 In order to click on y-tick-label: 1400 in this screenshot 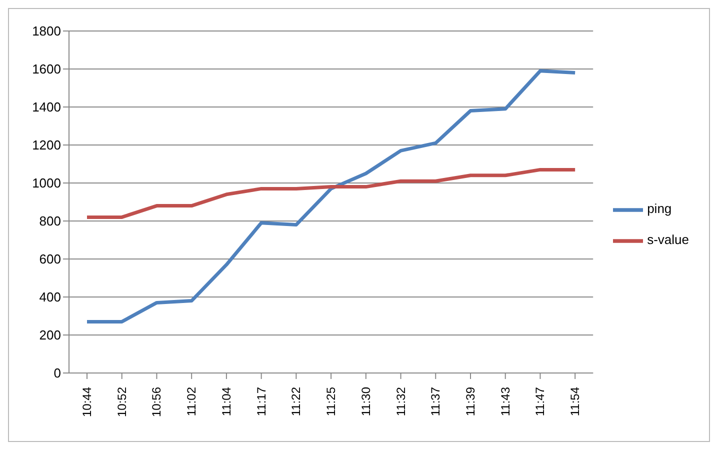, I will do `click(46, 107)`.